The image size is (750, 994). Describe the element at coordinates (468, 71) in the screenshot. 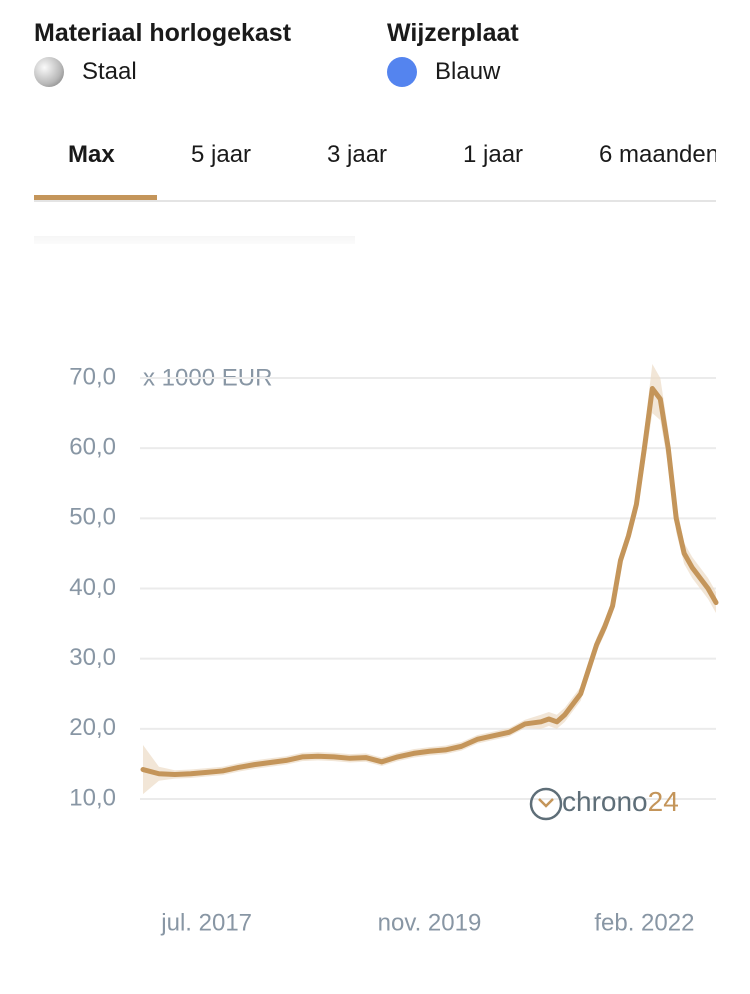

I see `filter-value-text: Blauw` at that location.